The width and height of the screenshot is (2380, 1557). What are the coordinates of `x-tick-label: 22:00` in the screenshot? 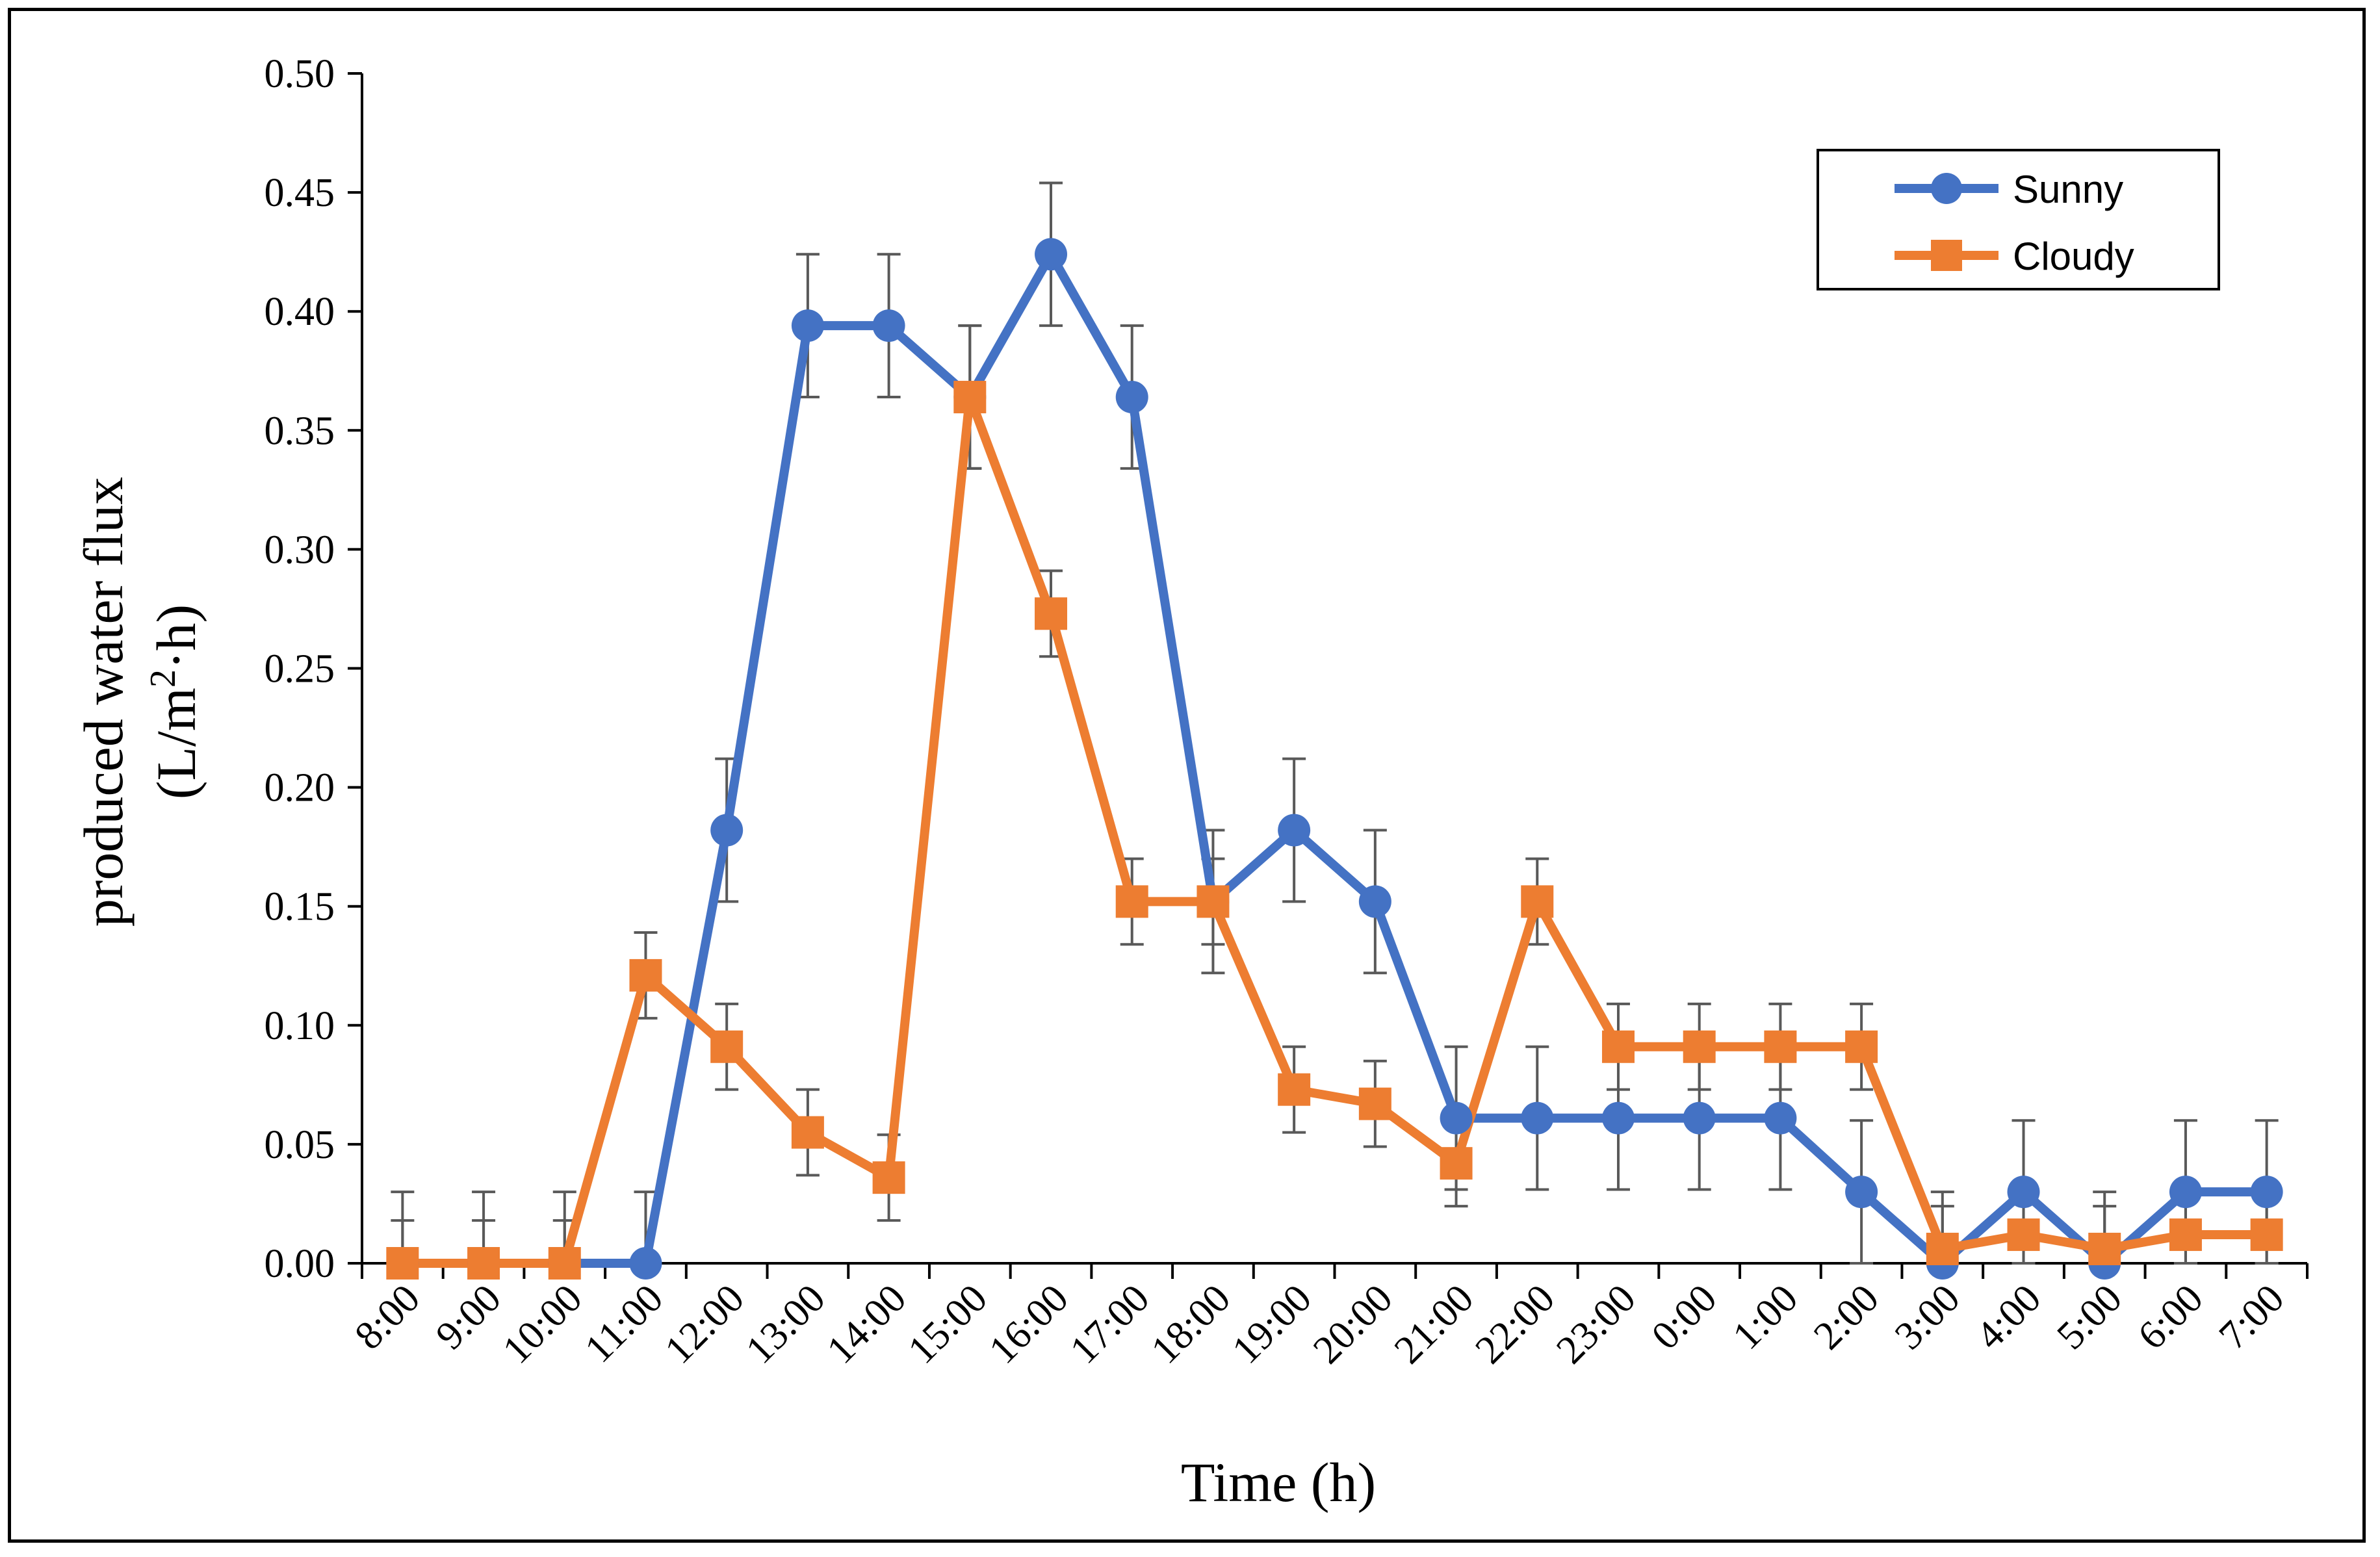 It's located at (1515, 1324).